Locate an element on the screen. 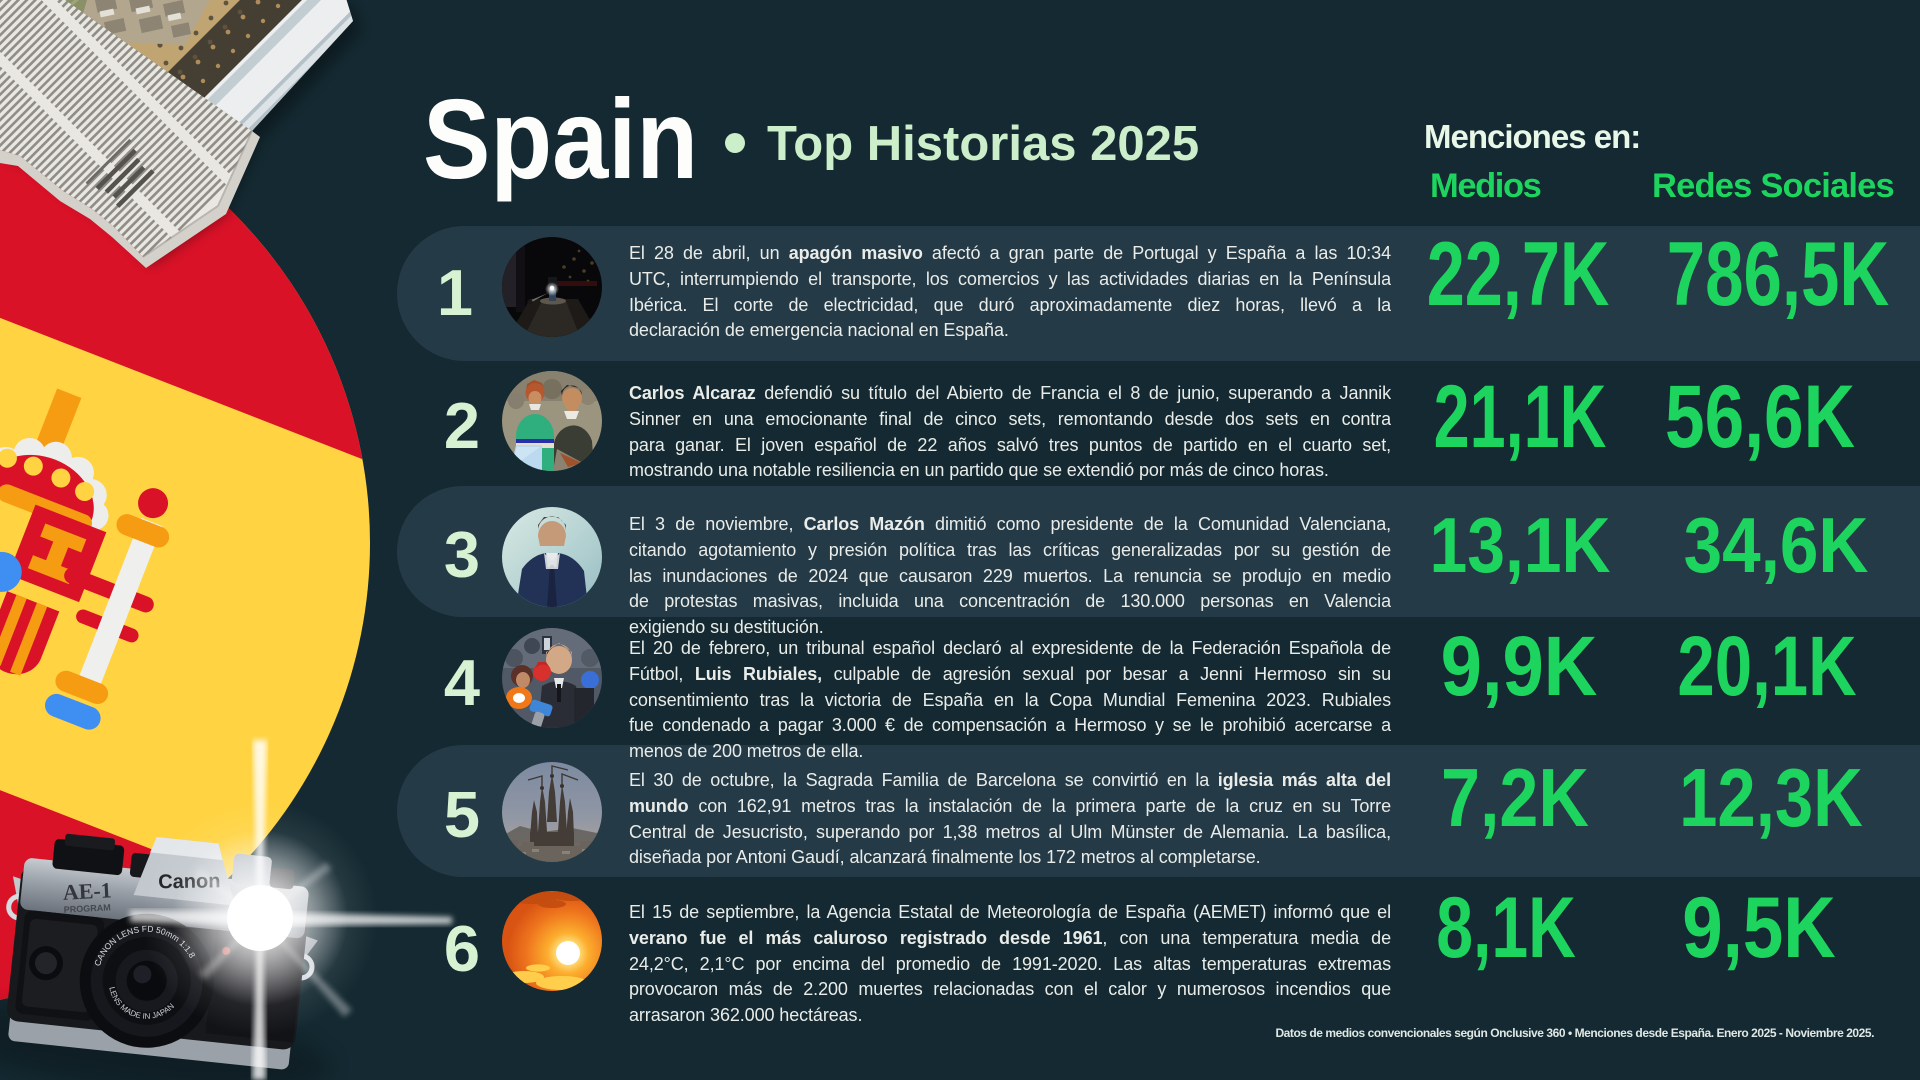 The image size is (1920, 1080). svg-text: PROGRAM is located at coordinates (86, 908).